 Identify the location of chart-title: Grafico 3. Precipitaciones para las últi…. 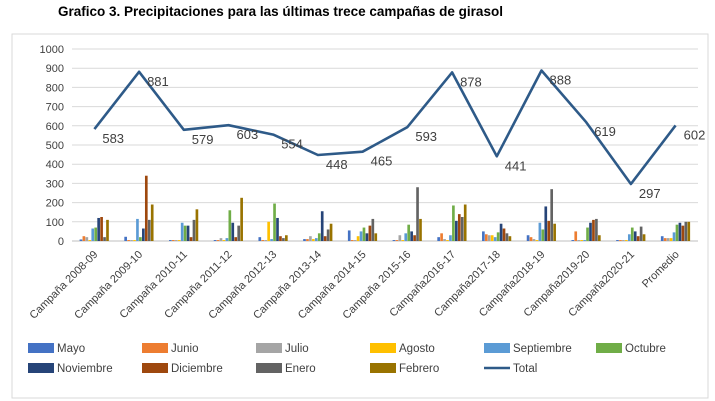
(280, 11).